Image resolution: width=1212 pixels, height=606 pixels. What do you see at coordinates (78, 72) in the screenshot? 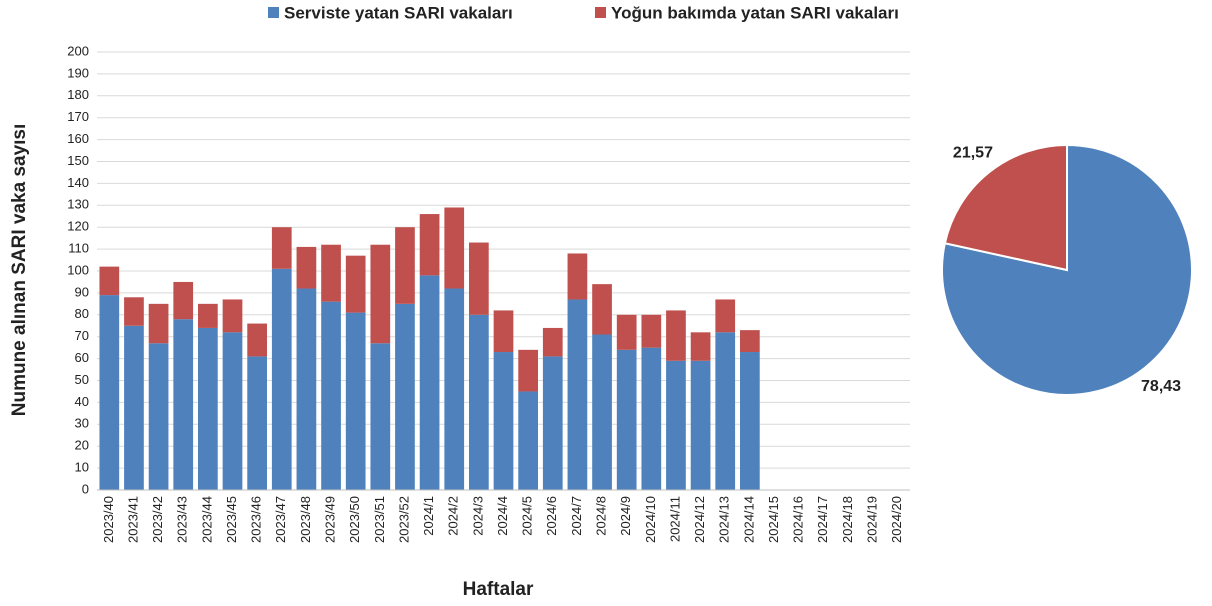
I see `y-tick-label: 190` at bounding box center [78, 72].